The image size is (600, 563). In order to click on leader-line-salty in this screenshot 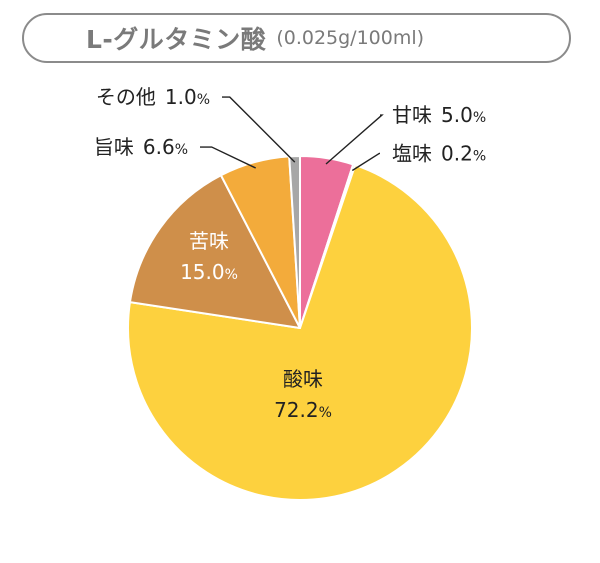, I will do `click(365, 162)`.